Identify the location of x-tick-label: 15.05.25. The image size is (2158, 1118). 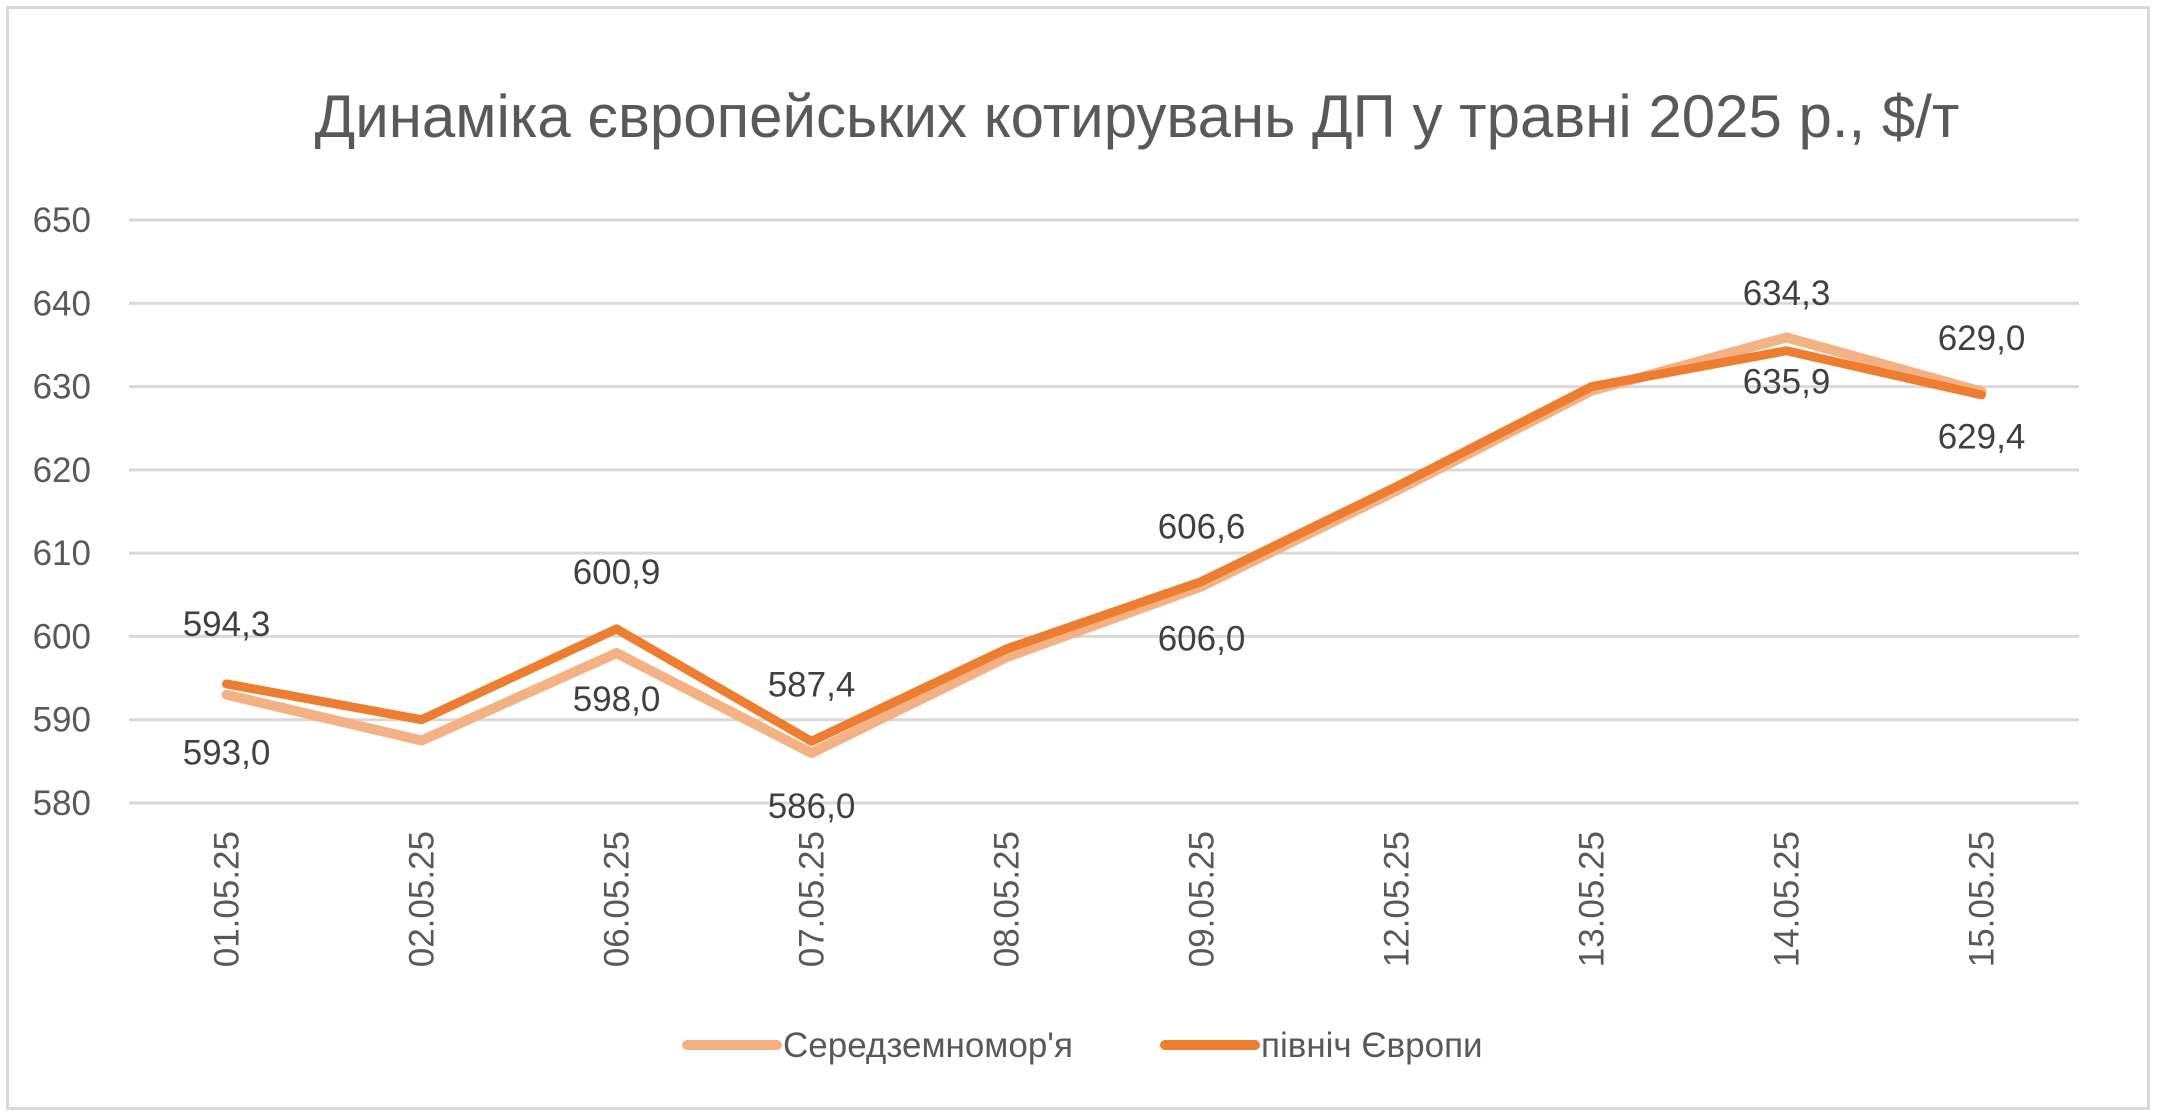
(1982, 899).